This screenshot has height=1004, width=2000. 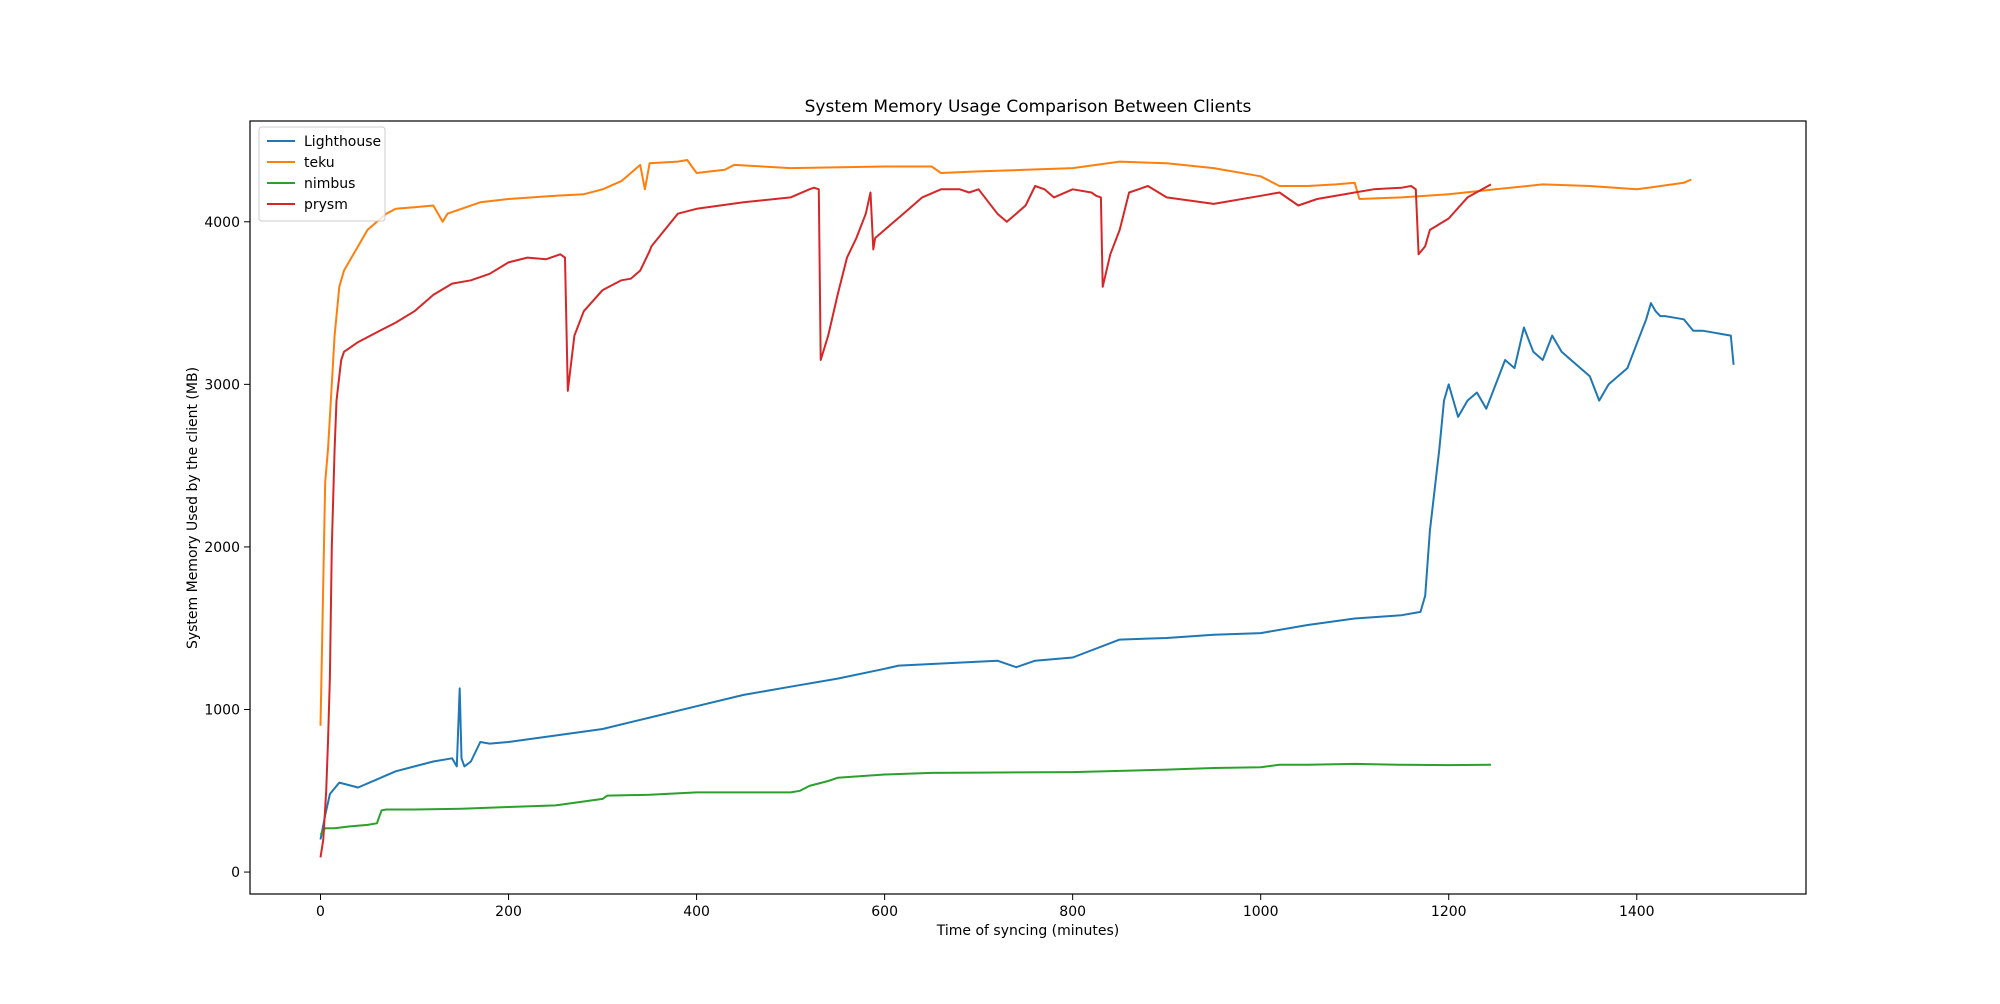 What do you see at coordinates (193, 508) in the screenshot?
I see `y-axis-label: System Memory Used by the client (MB)` at bounding box center [193, 508].